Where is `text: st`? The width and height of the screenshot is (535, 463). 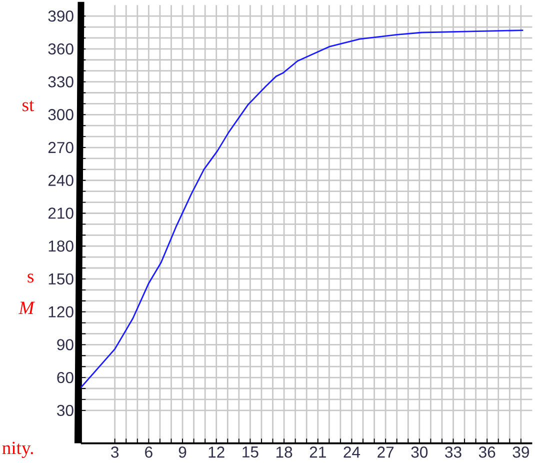 text: st is located at coordinates (28, 106).